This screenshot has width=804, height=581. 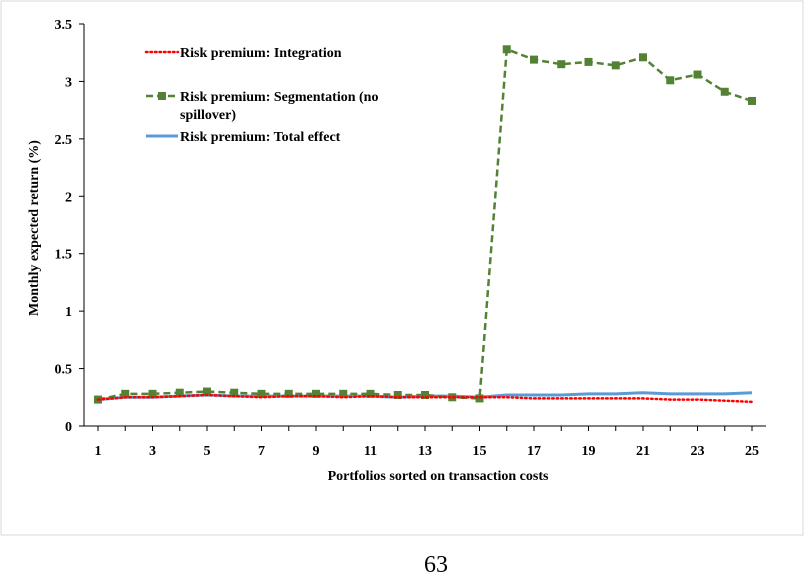 What do you see at coordinates (68, 82) in the screenshot?
I see `y-tick-label: 3` at bounding box center [68, 82].